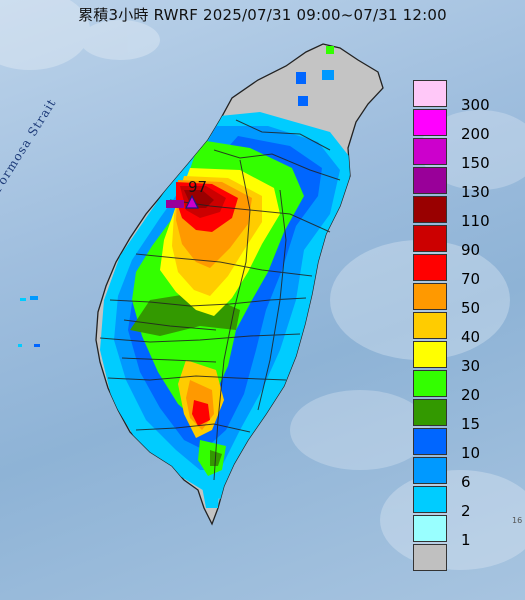  What do you see at coordinates (475, 163) in the screenshot?
I see `legend-label: 150` at bounding box center [475, 163].